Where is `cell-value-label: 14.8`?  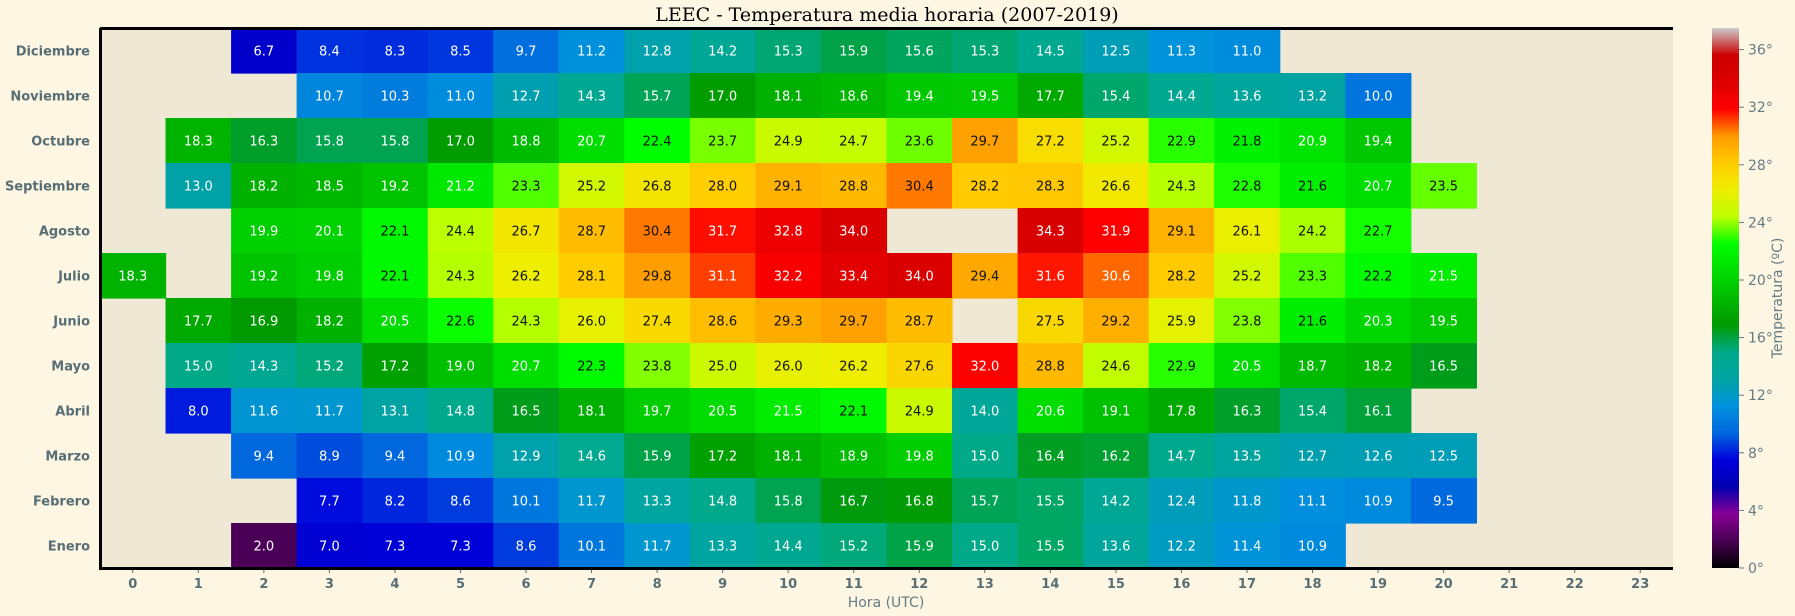 cell-value-label: 14.8 is located at coordinates (460, 412).